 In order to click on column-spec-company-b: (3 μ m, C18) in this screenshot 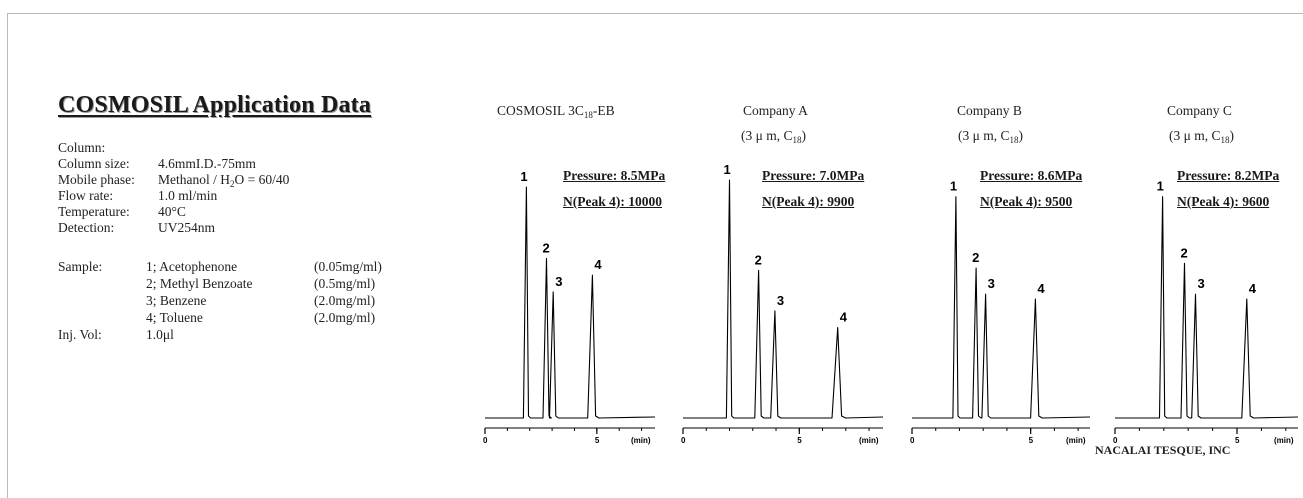, I will do `click(990, 136)`.